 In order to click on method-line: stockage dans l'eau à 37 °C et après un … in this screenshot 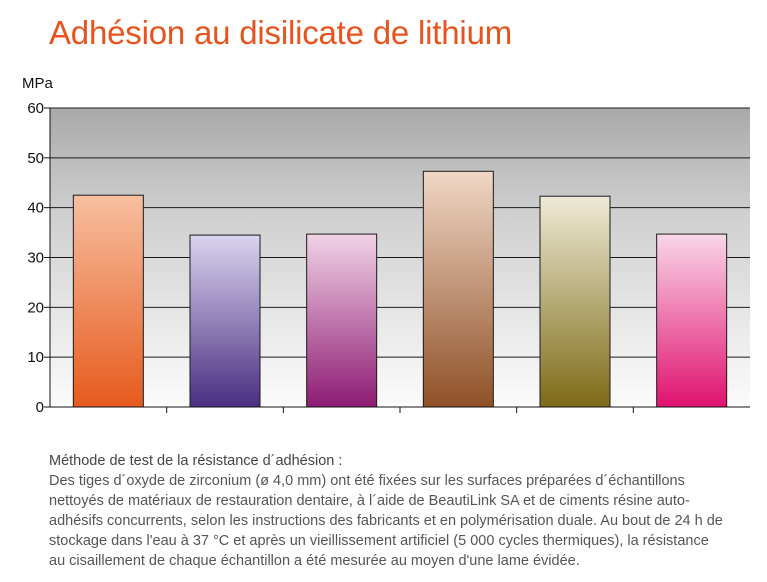, I will do `click(379, 541)`.